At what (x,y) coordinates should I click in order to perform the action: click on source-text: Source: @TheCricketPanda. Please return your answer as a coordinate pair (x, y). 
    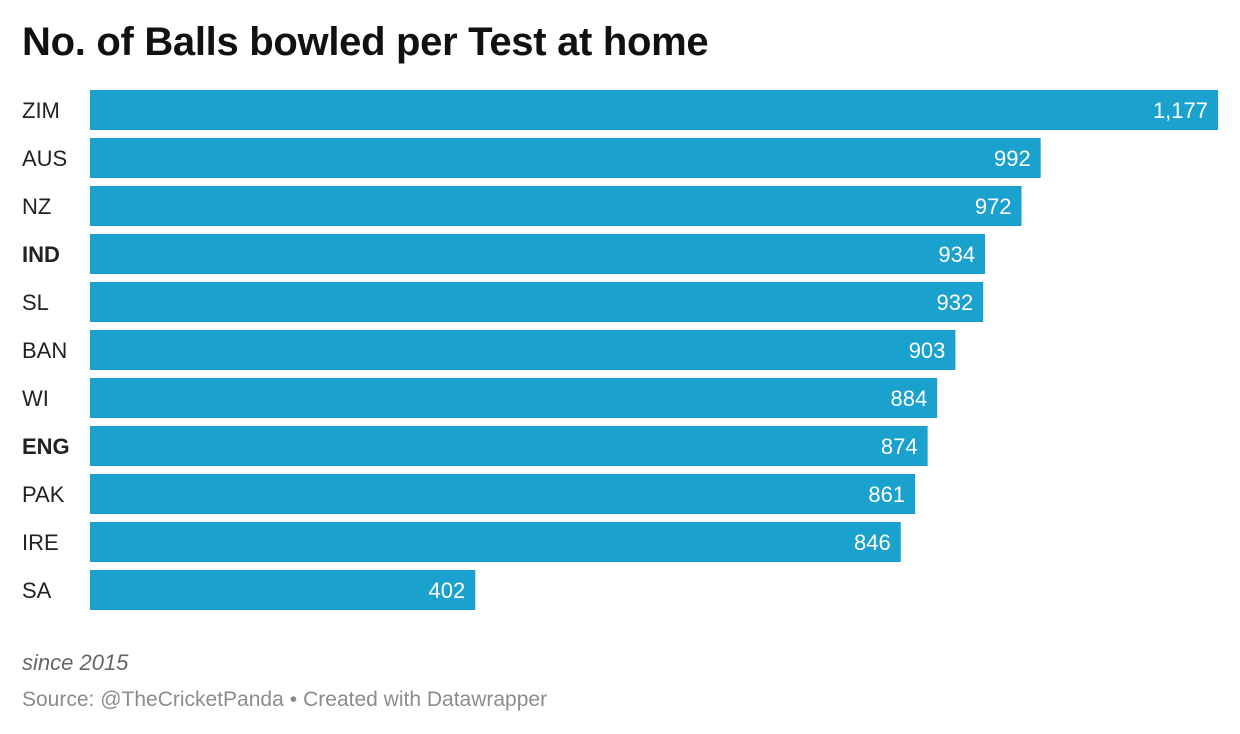
    Looking at the image, I should click on (153, 699).